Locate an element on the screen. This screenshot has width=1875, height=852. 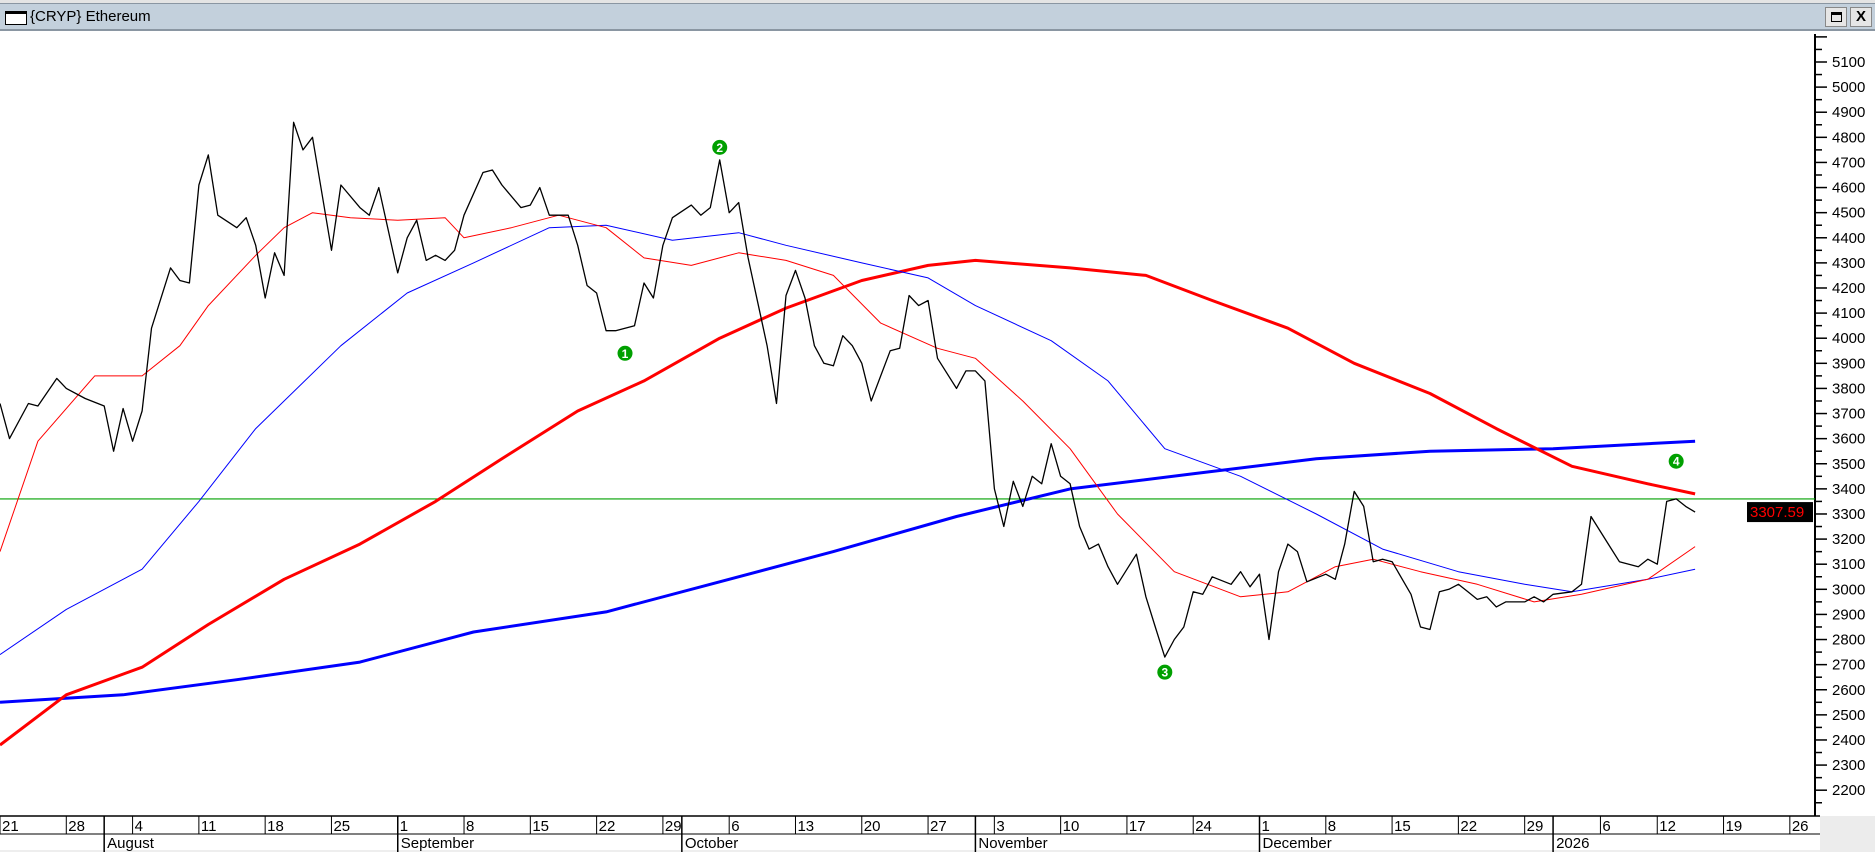
month-label: December is located at coordinates (1297, 843).